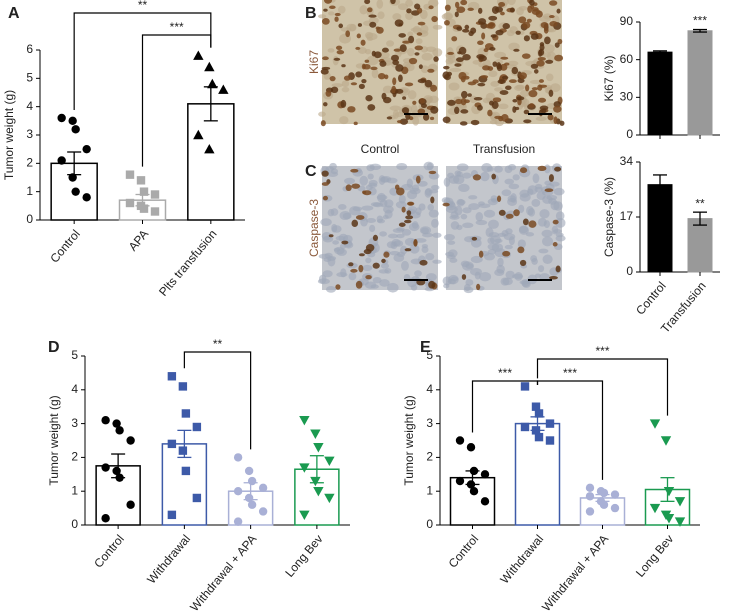 Image resolution: width=736 pixels, height=611 pixels. Describe the element at coordinates (660, 228) in the screenshot. I see `bar` at that location.